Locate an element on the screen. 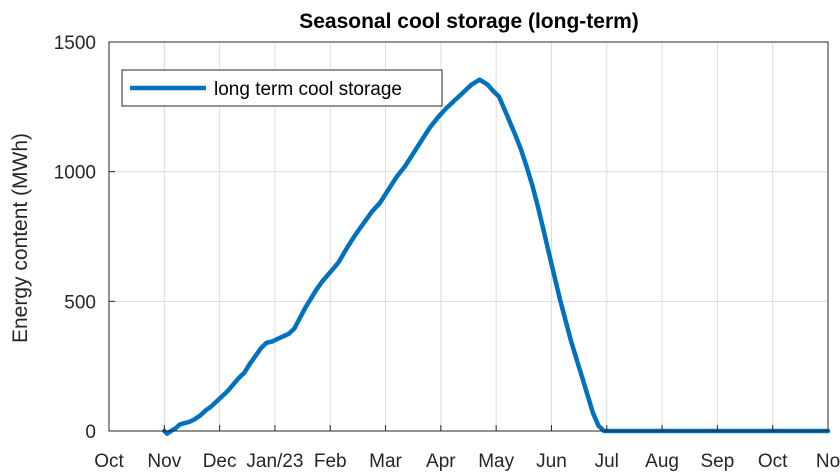  y-tick-label: 1000 is located at coordinates (75, 173).